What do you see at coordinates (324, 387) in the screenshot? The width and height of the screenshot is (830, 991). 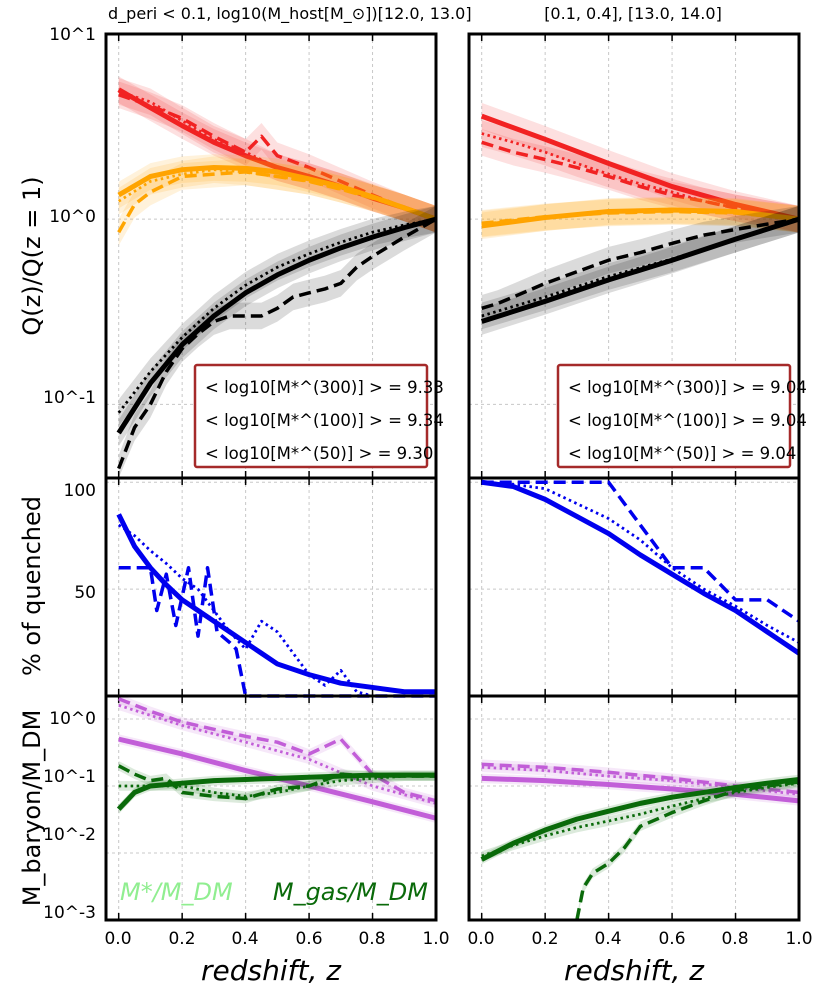 I see `legend-left-line-1: < log10[M*^(300)] > = 9.33` at bounding box center [324, 387].